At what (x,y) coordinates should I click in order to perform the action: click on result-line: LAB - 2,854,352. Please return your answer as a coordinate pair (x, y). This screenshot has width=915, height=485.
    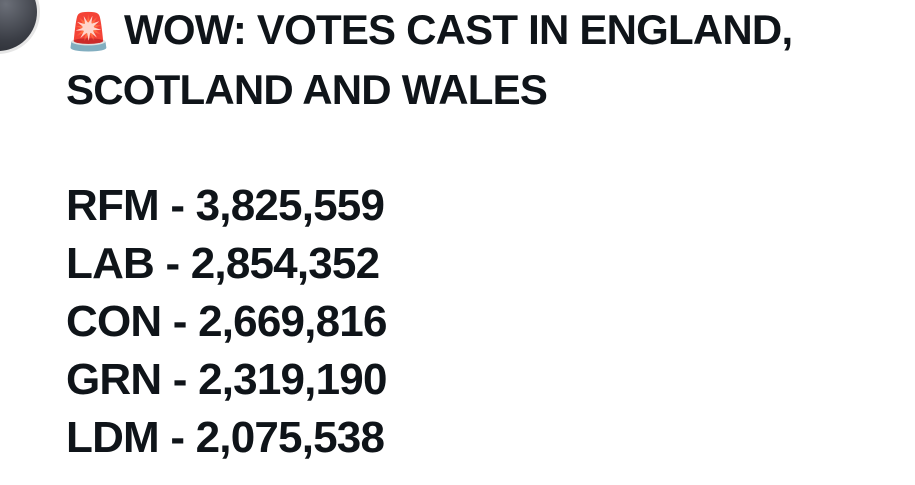
    Looking at the image, I should click on (223, 263).